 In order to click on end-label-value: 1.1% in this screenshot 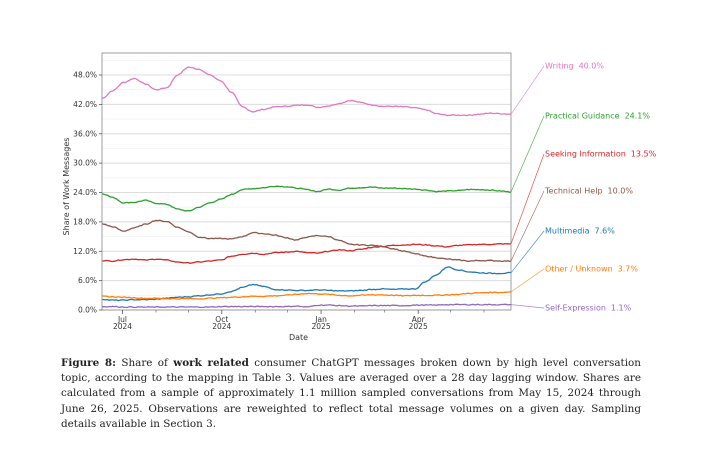, I will do `click(621, 308)`.